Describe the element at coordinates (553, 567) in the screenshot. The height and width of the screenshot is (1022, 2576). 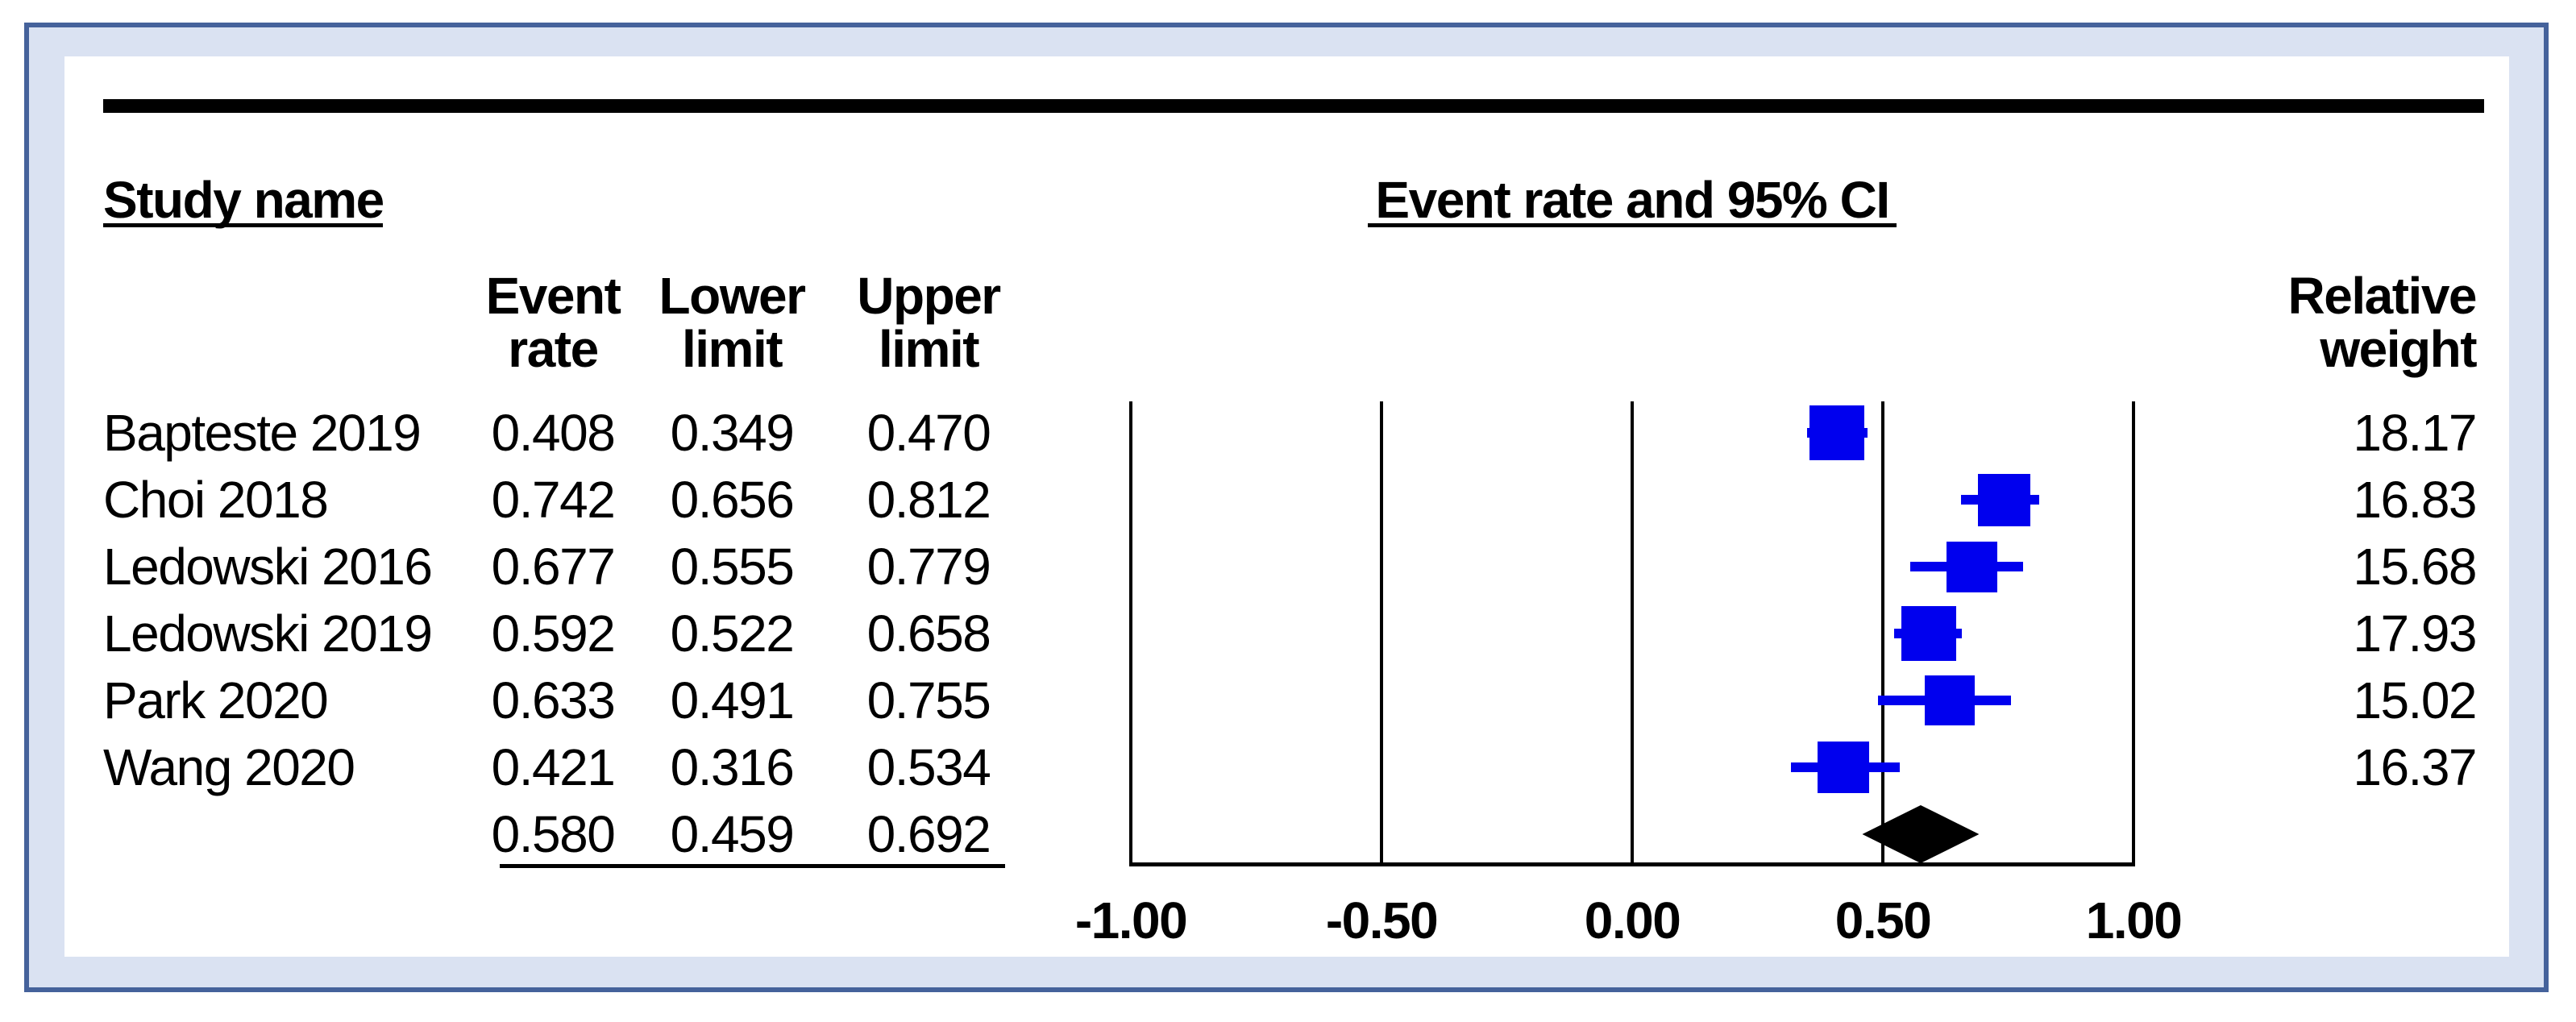
I see `event-rate-value: 0.677` at that location.